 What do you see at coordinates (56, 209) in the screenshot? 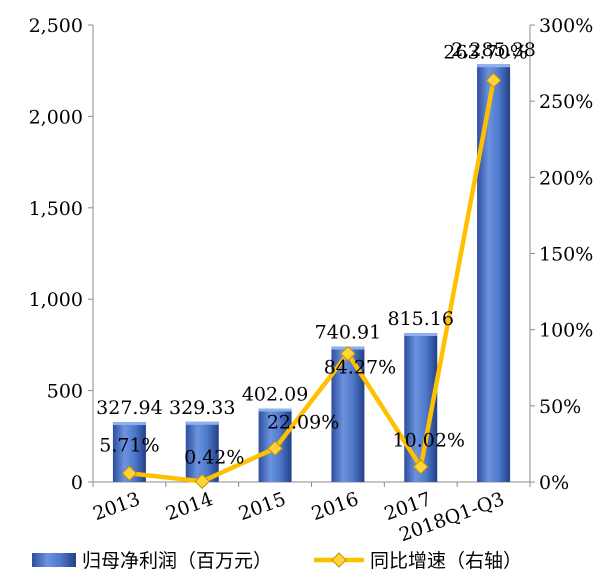
I see `left-tick-label: 1,500` at bounding box center [56, 209].